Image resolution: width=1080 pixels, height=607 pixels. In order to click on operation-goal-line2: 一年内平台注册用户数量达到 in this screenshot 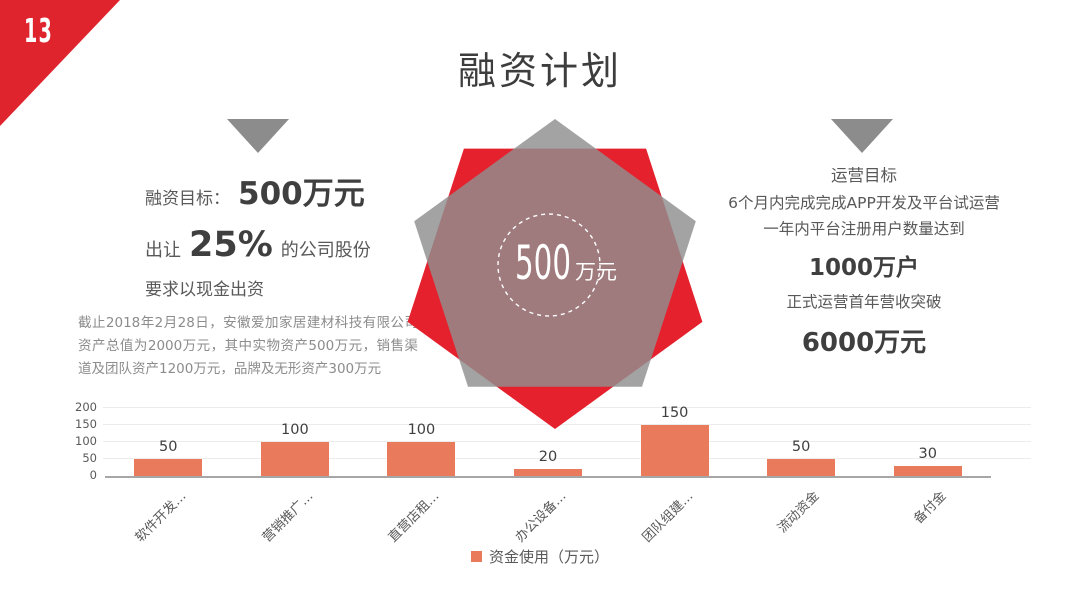, I will do `click(864, 229)`.